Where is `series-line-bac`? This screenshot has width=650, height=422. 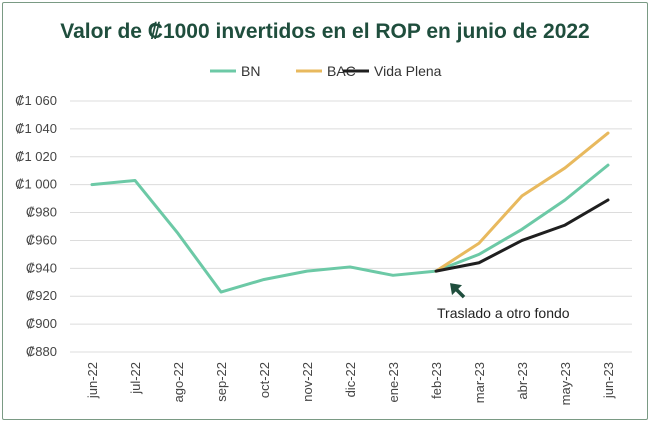 series-line-bac is located at coordinates (522, 202).